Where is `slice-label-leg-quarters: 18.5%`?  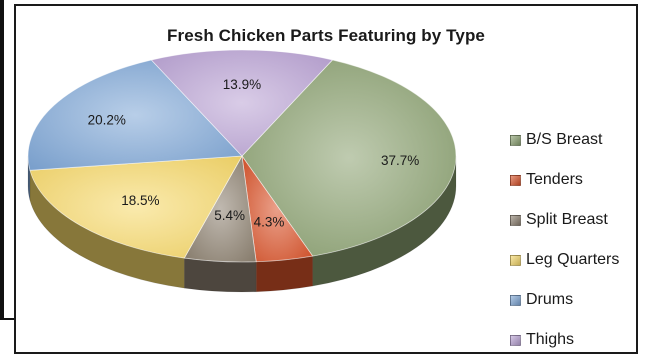 slice-label-leg-quarters: 18.5% is located at coordinates (140, 200).